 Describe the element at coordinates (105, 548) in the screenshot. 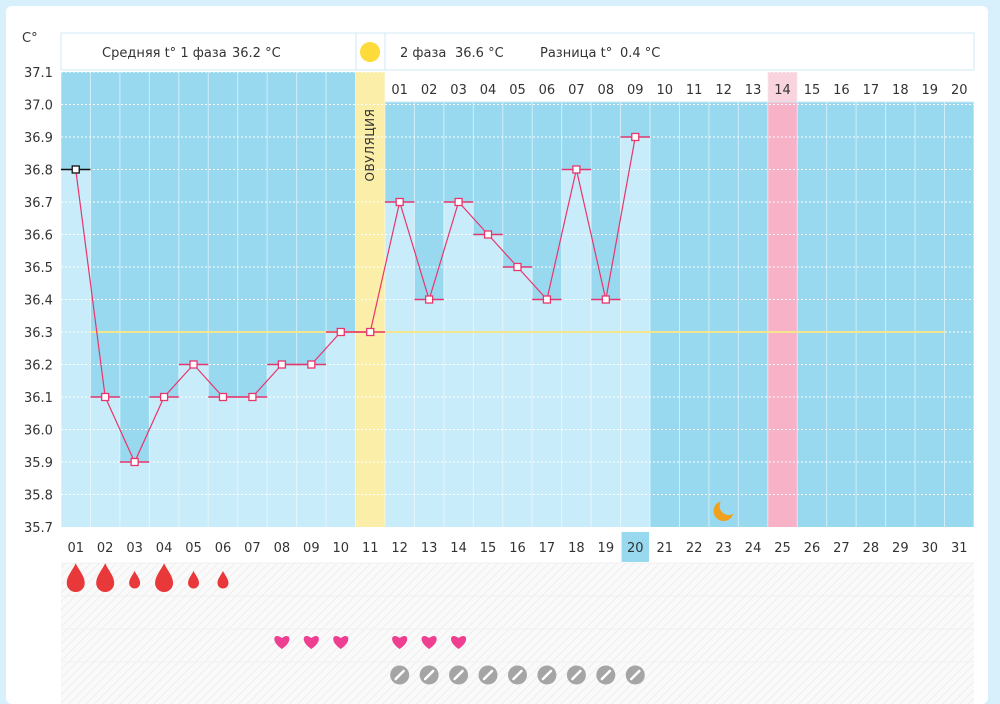

I see `x-tick-label: 02` at that location.